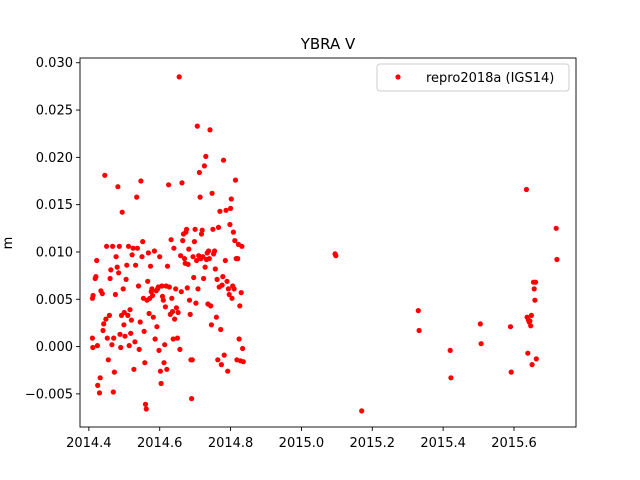 This screenshot has width=640, height=480. Describe the element at coordinates (54, 347) in the screenshot. I see `y-tick-label: 0.000` at that location.